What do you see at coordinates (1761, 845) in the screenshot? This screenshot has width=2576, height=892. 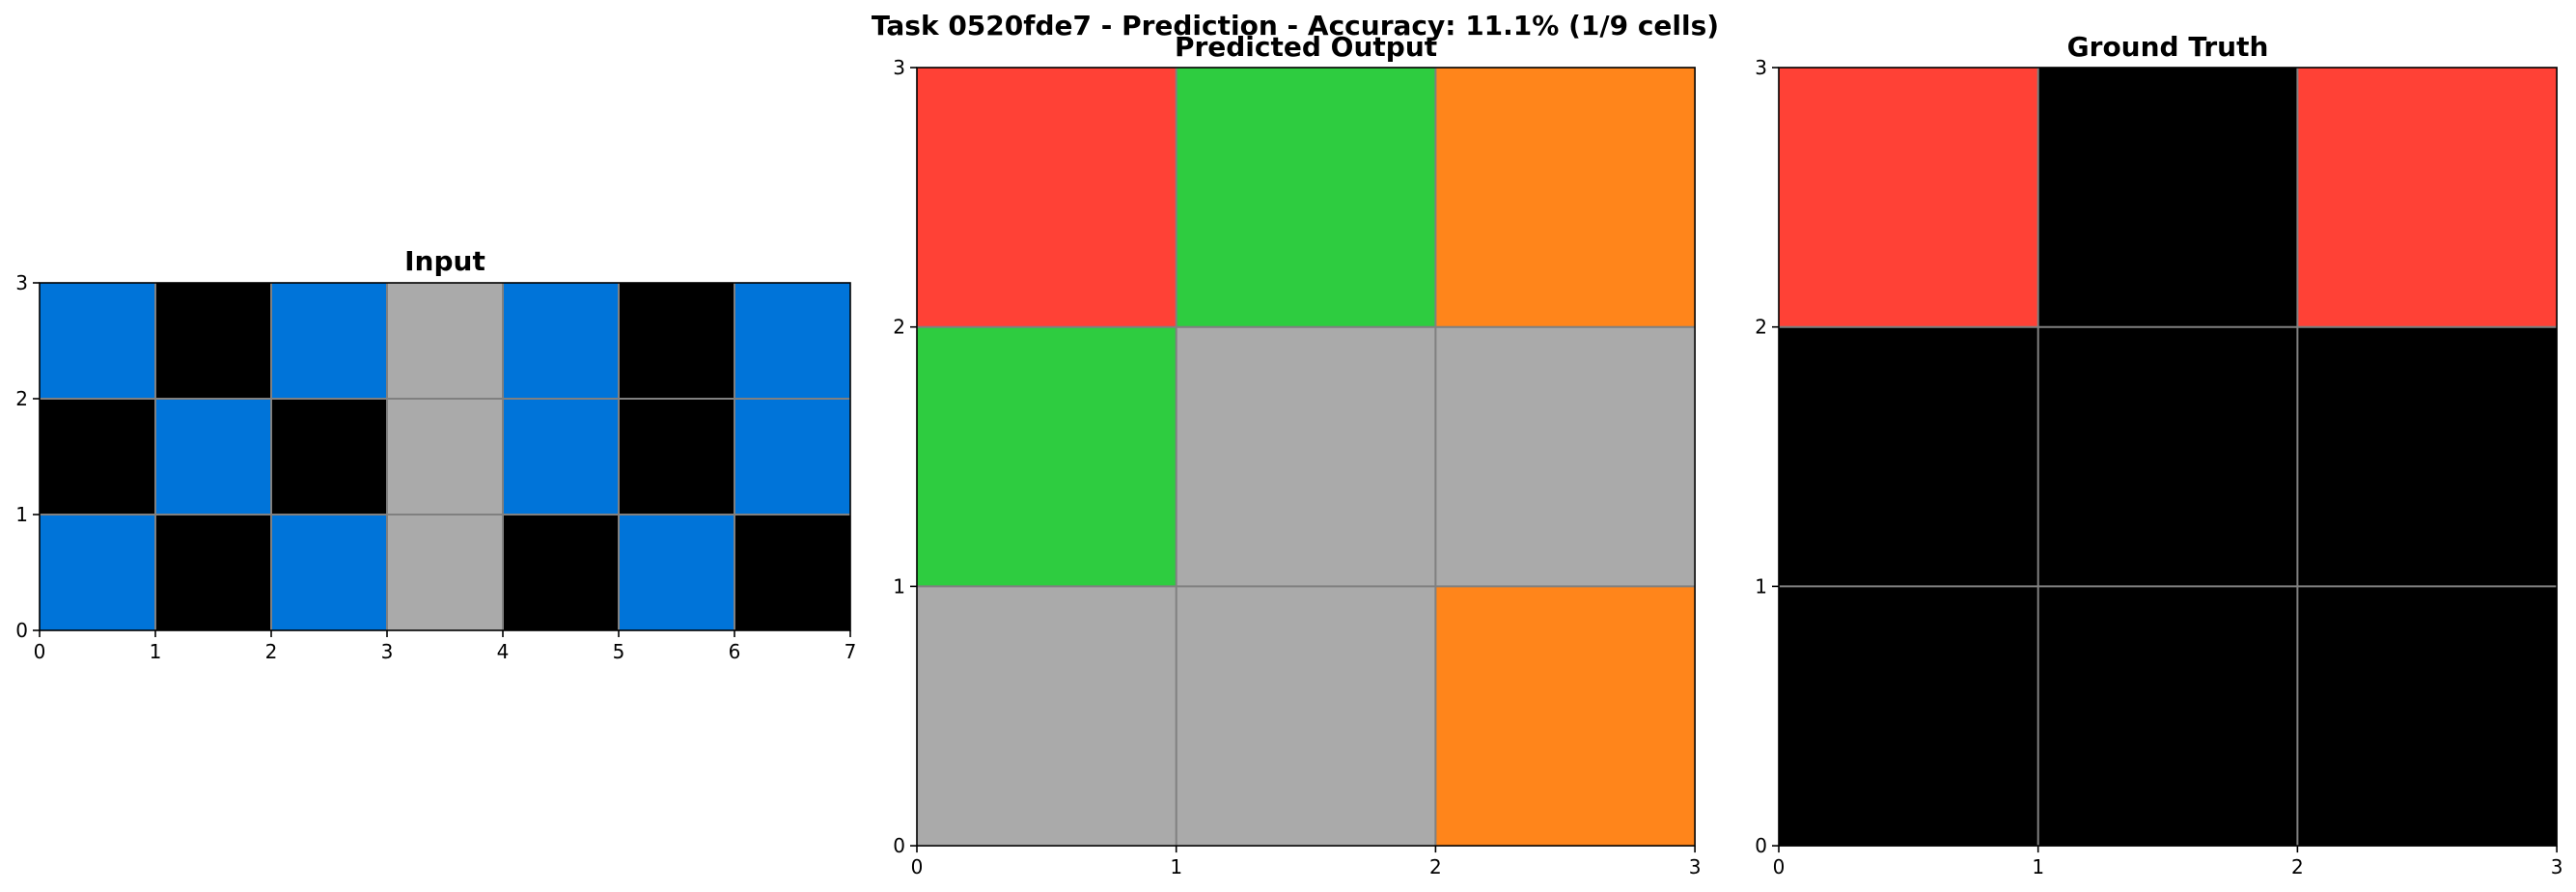 I see `ground-truth-ytick-label-0: 0` at bounding box center [1761, 845].